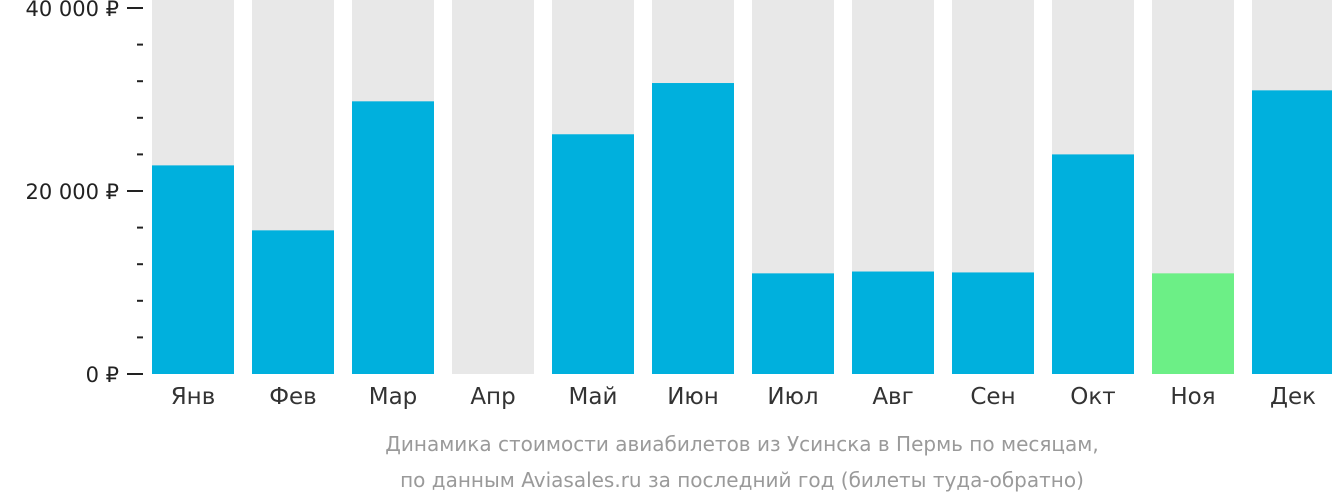  What do you see at coordinates (293, 397) in the screenshot?
I see `x-tick-label-2: Фев` at bounding box center [293, 397].